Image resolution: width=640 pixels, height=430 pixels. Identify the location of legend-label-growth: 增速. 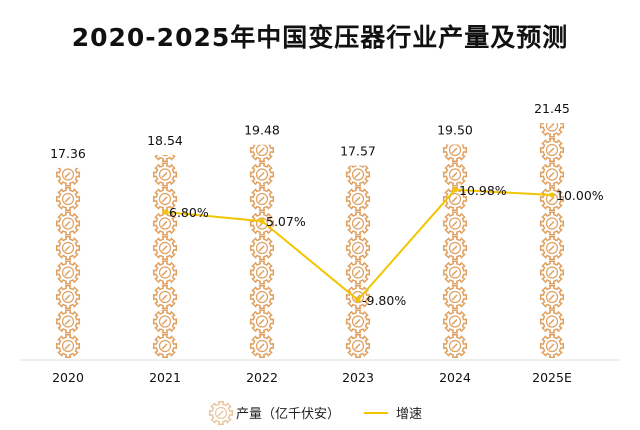
(409, 414).